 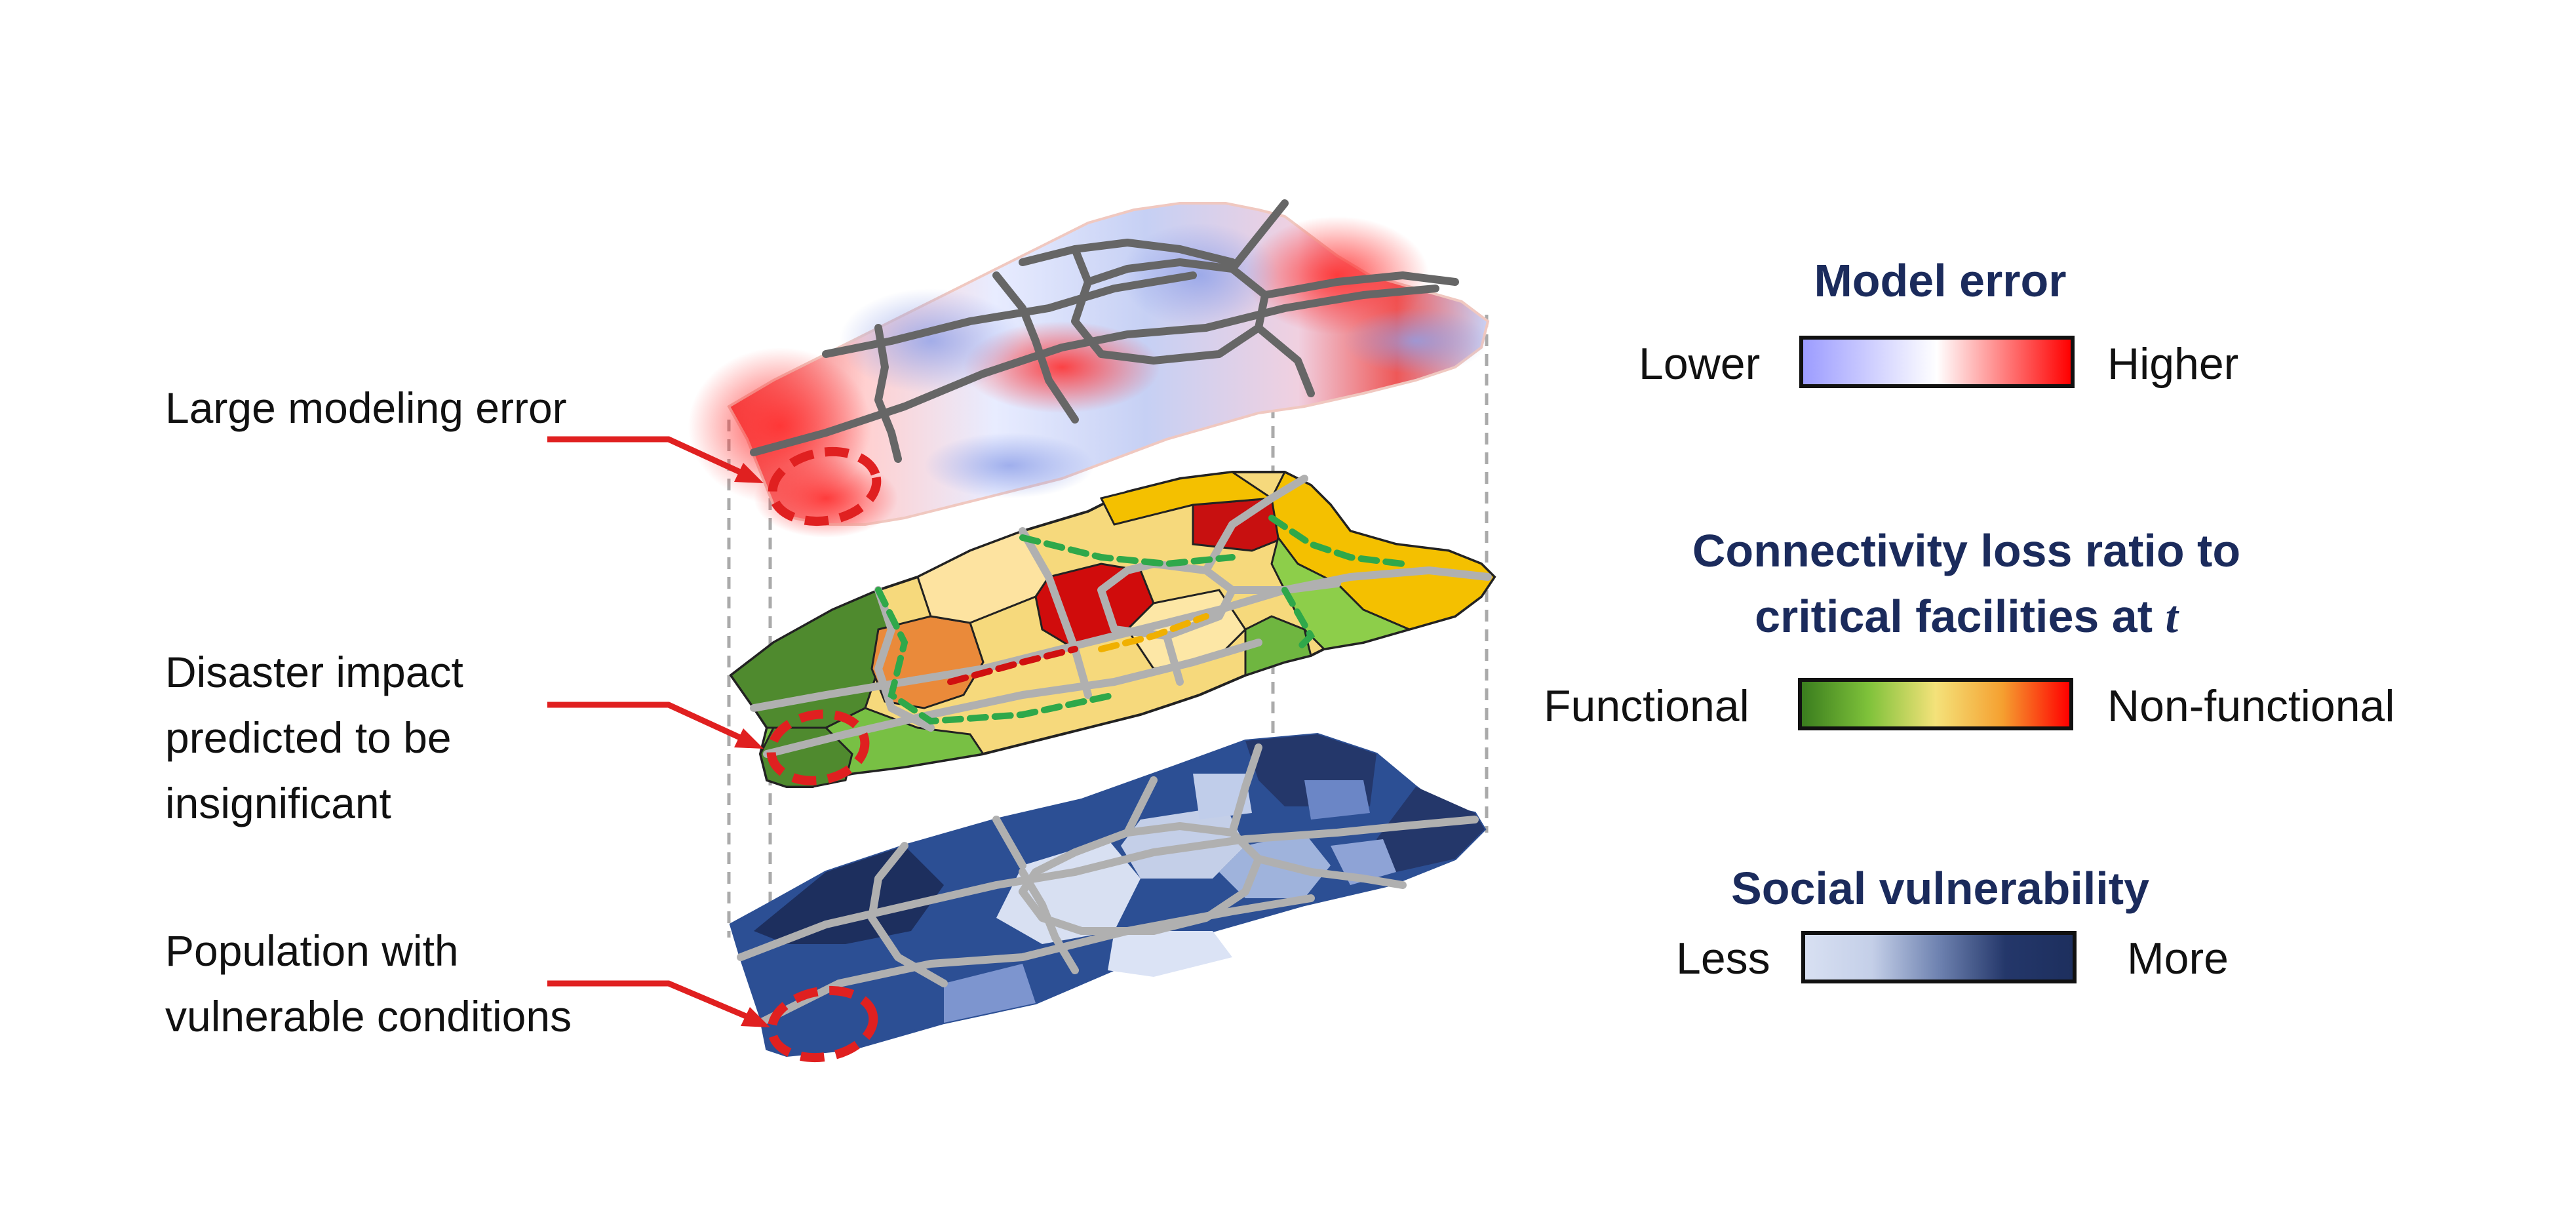 What do you see at coordinates (1278, 646) in the screenshot?
I see `cl-zone-green-mid` at bounding box center [1278, 646].